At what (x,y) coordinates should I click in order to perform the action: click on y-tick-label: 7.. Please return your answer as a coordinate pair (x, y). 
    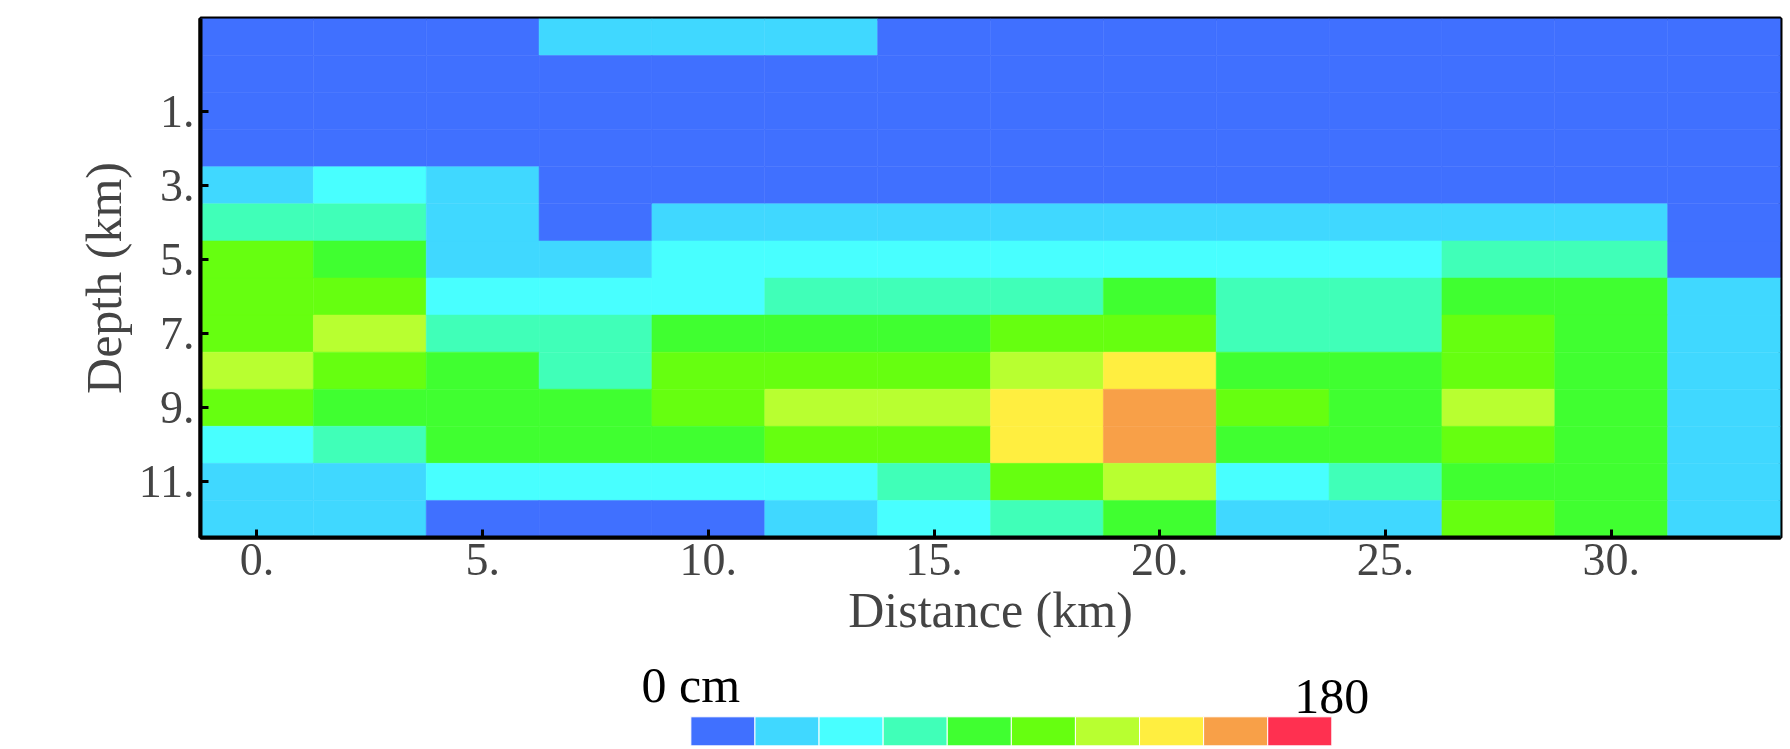
    Looking at the image, I should click on (177, 334).